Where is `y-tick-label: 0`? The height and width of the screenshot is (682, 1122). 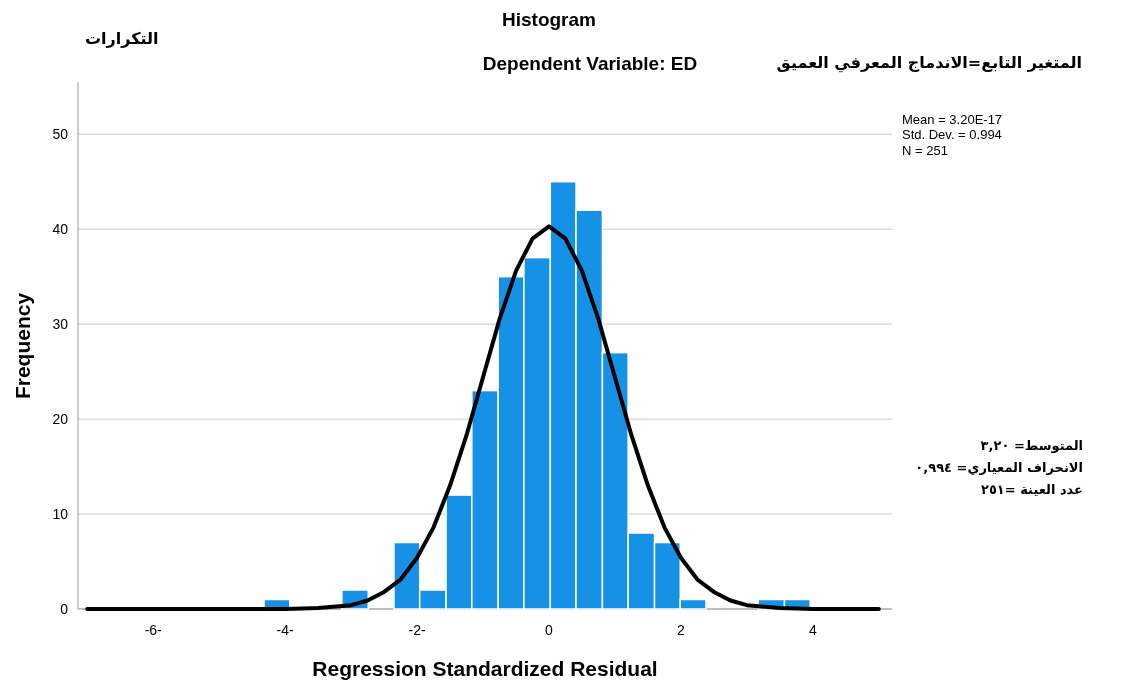
y-tick-label: 0 is located at coordinates (64, 609).